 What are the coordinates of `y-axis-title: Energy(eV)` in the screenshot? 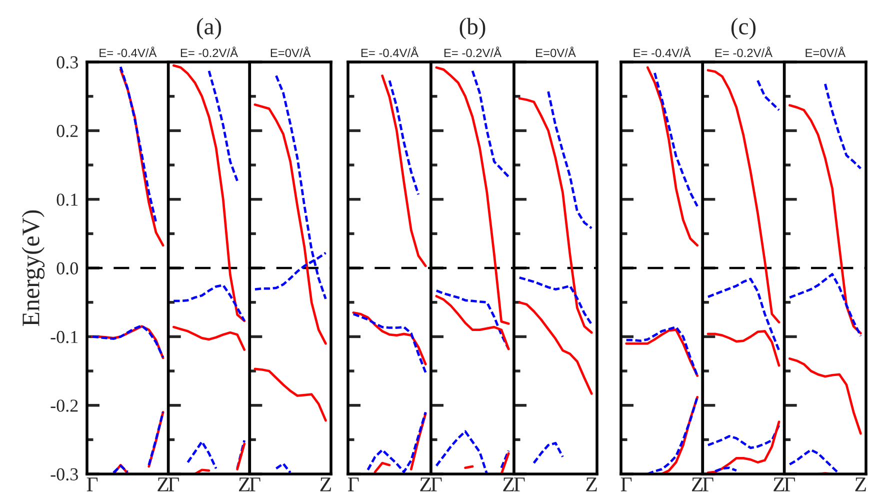 It's located at (33, 268).